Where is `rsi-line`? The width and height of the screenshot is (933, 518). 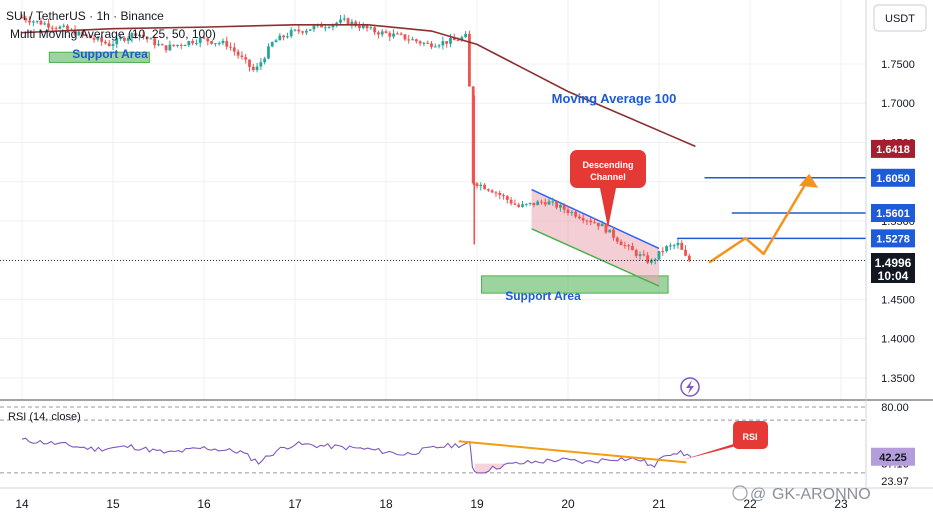 rsi-line is located at coordinates (356, 455).